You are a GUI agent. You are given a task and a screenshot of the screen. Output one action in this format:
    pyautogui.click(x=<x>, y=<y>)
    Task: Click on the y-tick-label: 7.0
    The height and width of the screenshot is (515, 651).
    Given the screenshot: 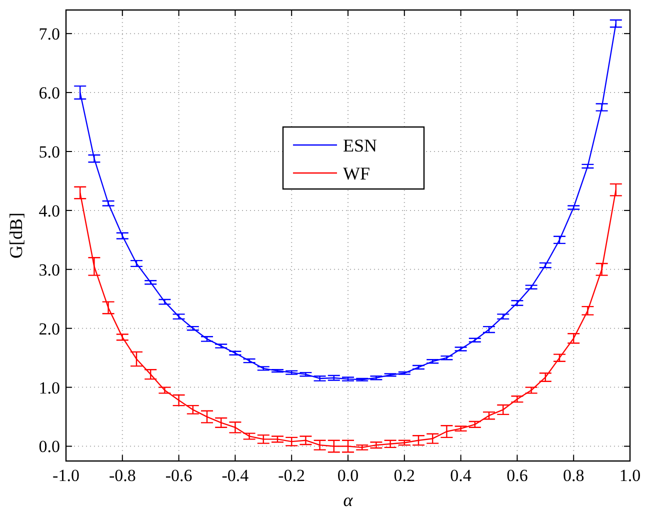 What is the action you would take?
    pyautogui.click(x=49, y=34)
    